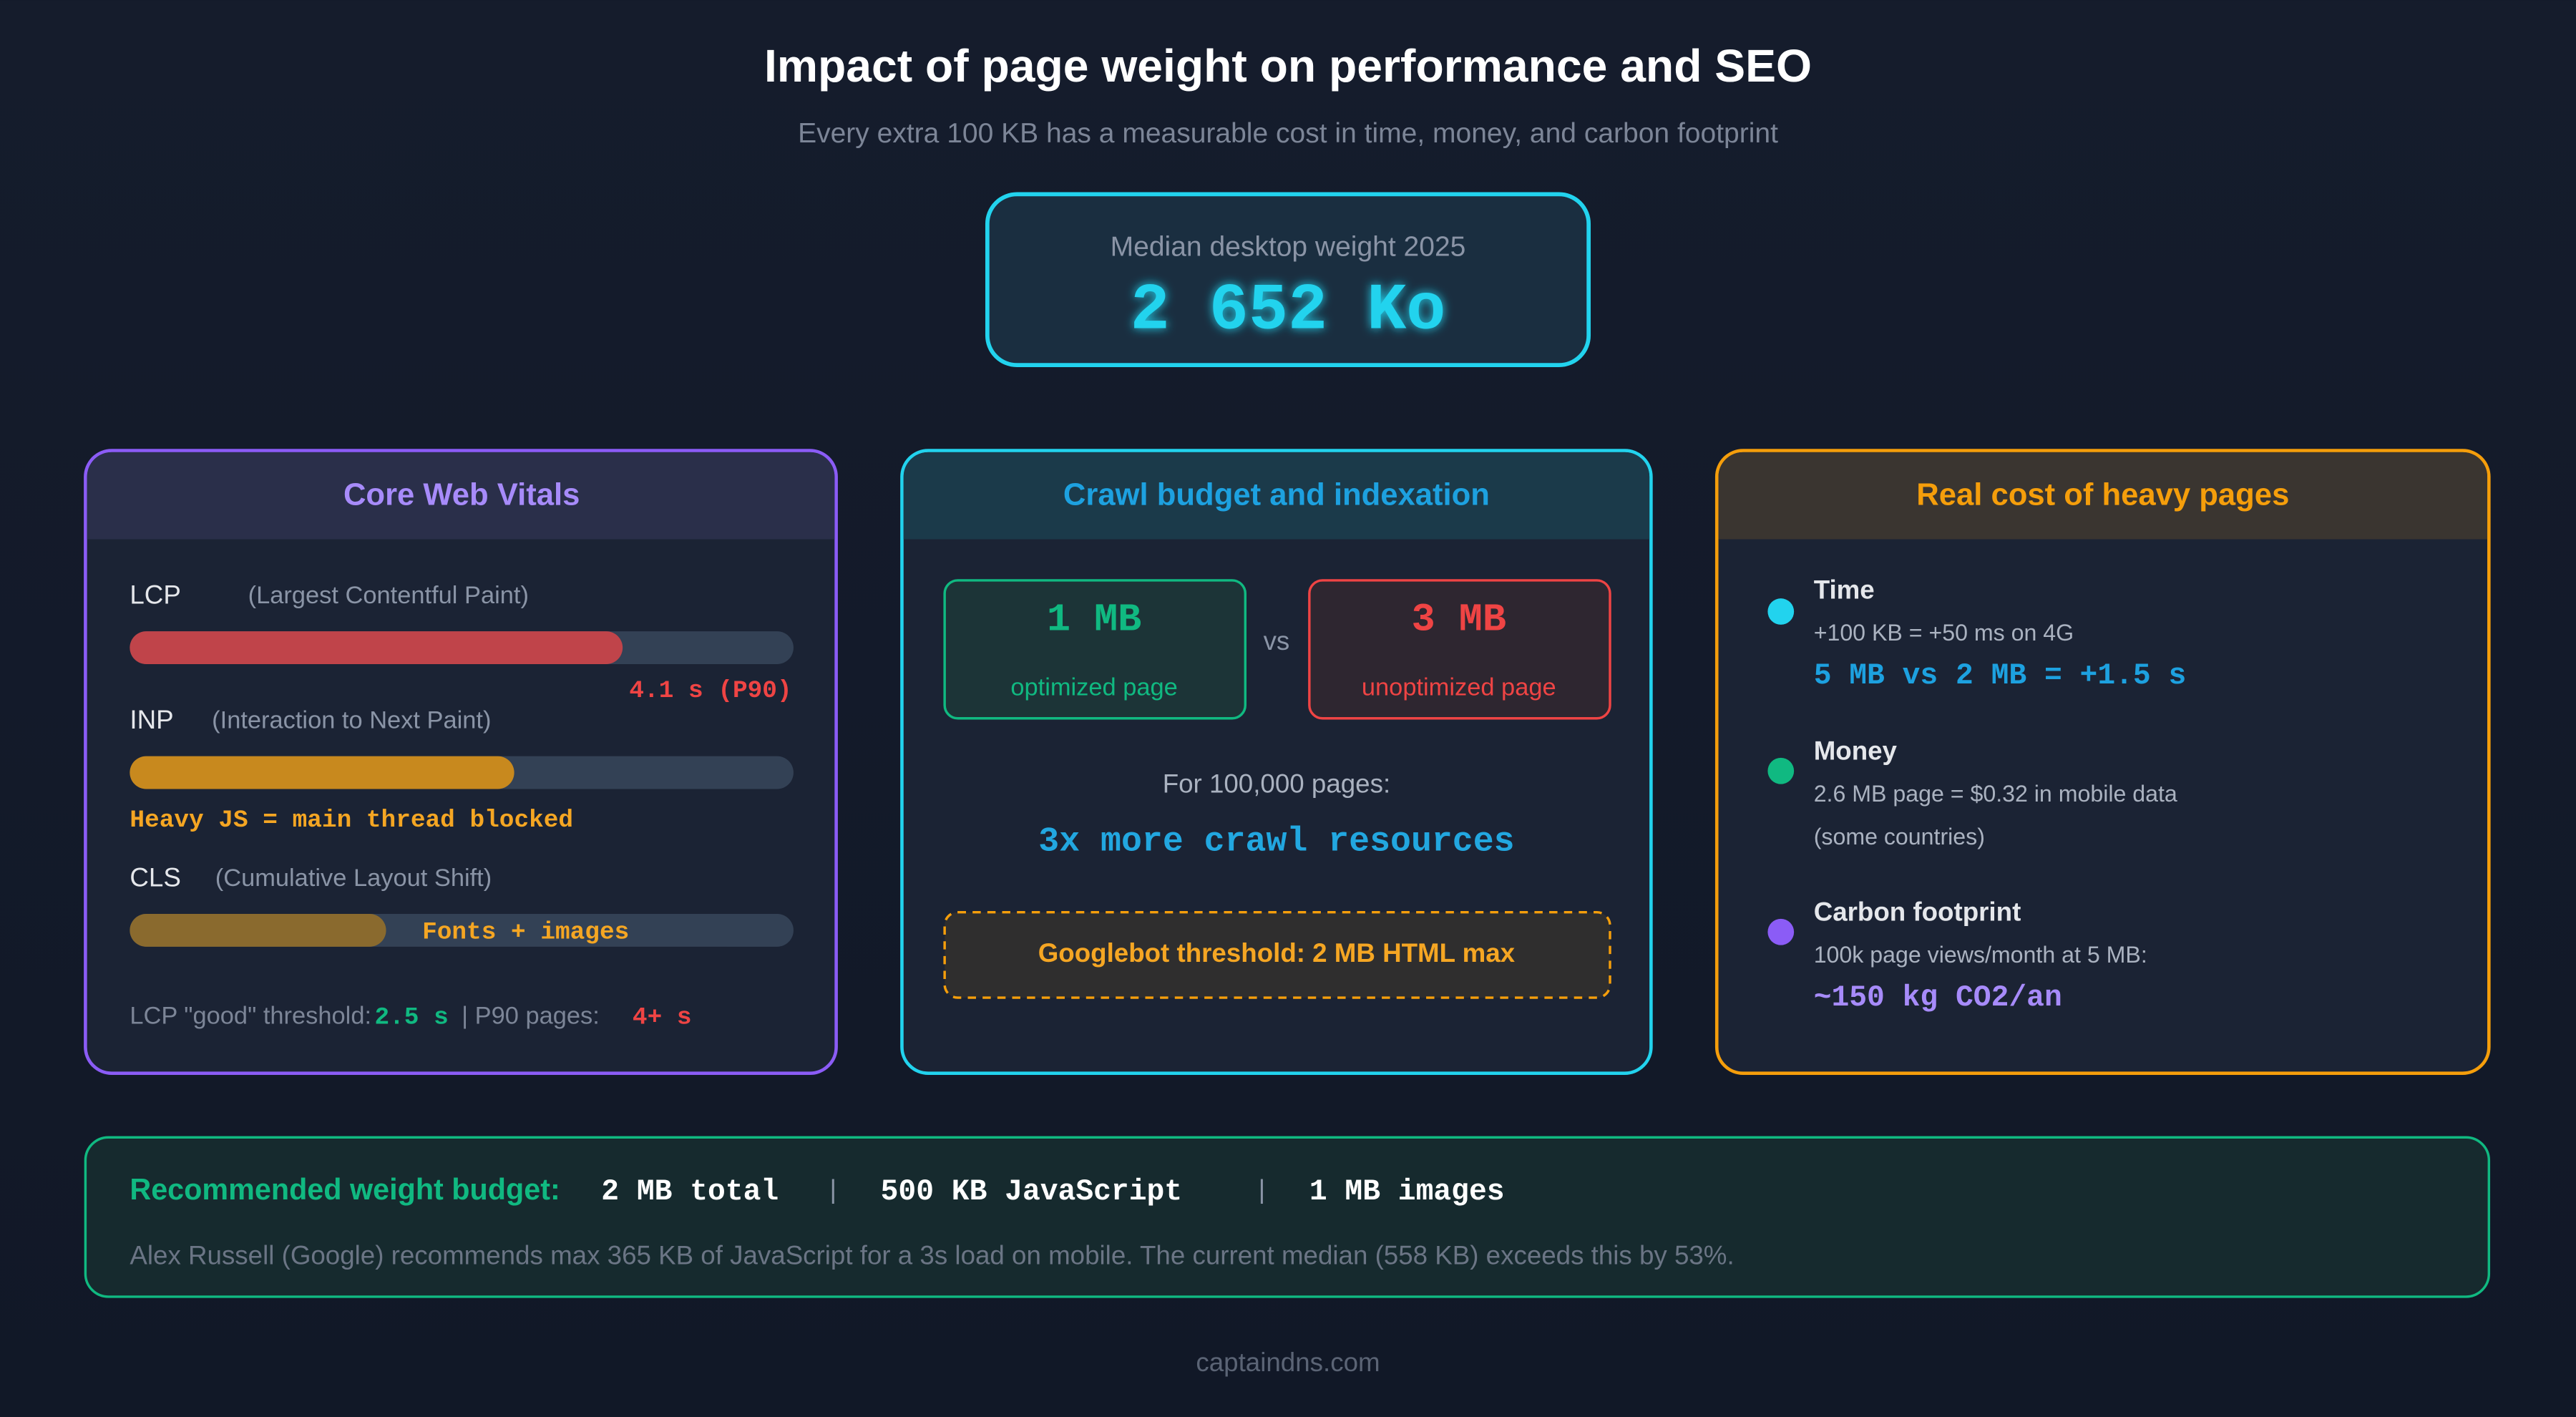 The width and height of the screenshot is (2576, 1417). Describe the element at coordinates (155, 877) in the screenshot. I see `metric-name: CLS` at that location.